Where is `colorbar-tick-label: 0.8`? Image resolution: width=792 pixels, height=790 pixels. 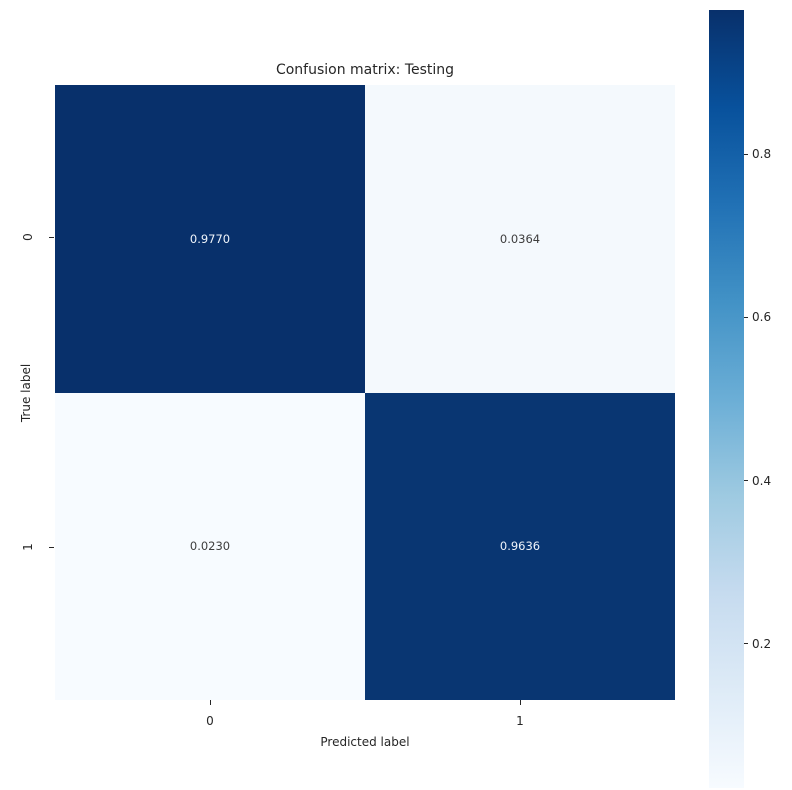 colorbar-tick-label: 0.8 is located at coordinates (762, 154).